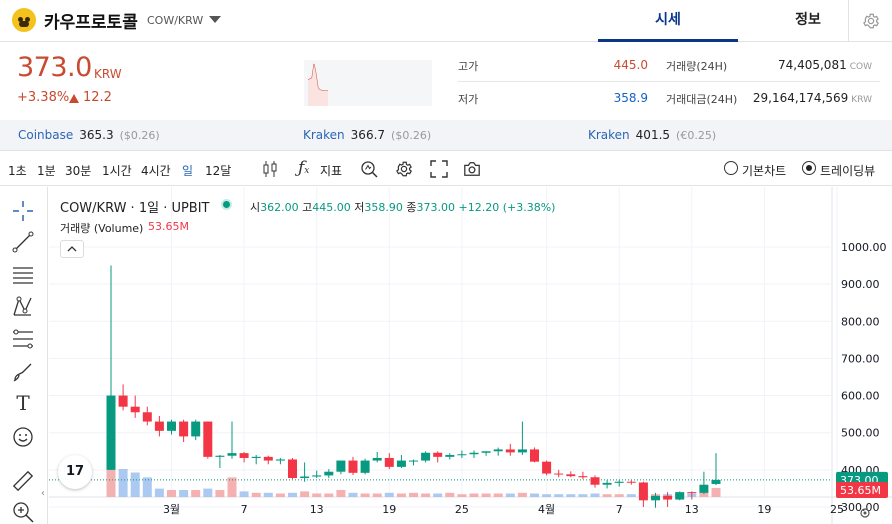  What do you see at coordinates (809, 168) in the screenshot?
I see `radio-trading-view` at bounding box center [809, 168].